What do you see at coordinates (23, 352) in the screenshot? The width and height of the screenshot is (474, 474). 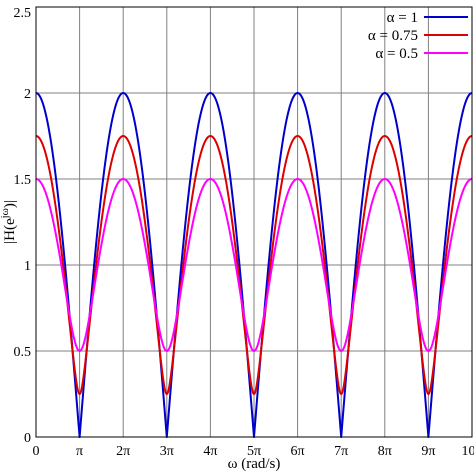 I see `y-tick-label: 0.5` at bounding box center [23, 352].